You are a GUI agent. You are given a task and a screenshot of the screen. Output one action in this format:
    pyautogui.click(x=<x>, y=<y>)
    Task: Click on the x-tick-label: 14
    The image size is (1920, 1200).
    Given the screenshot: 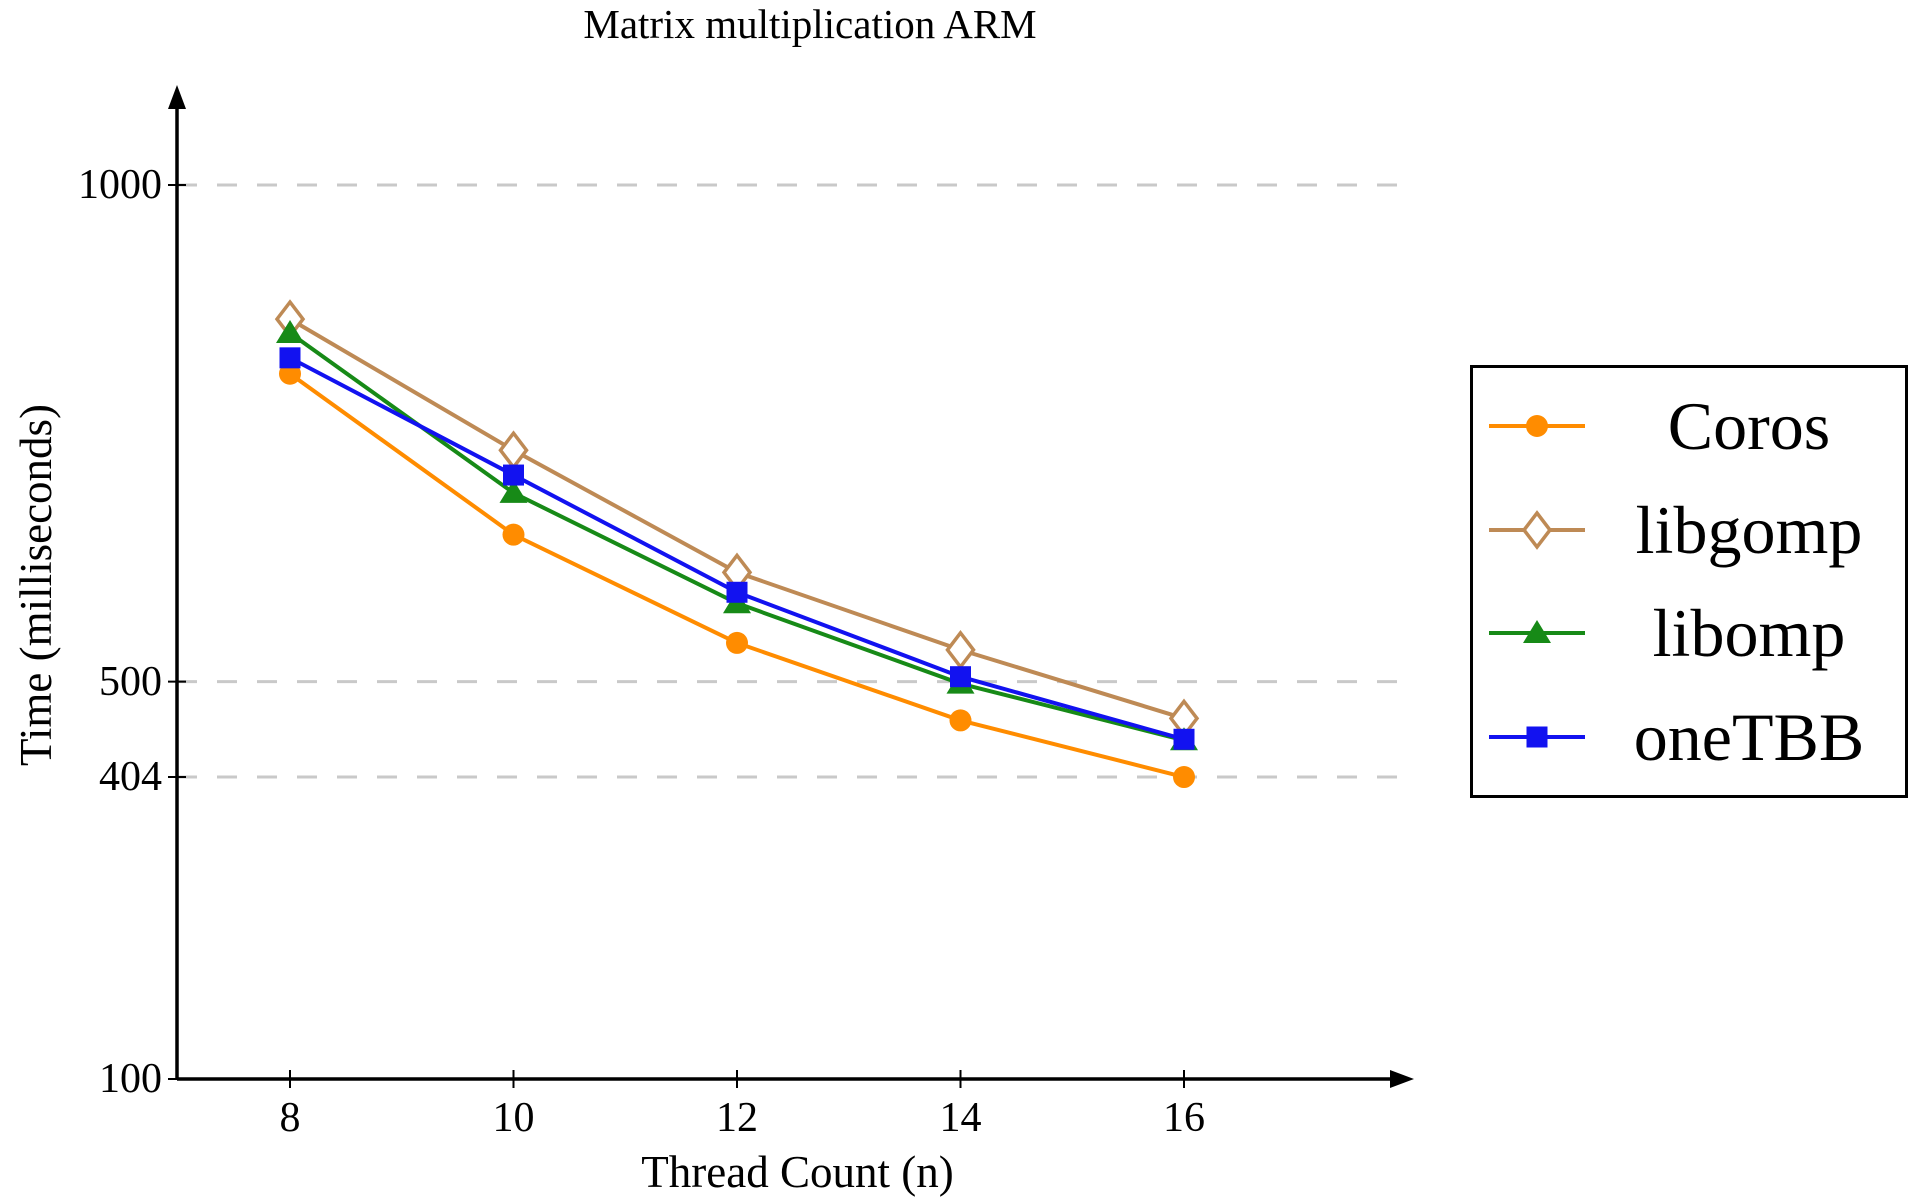 What is the action you would take?
    pyautogui.click(x=960, y=1118)
    